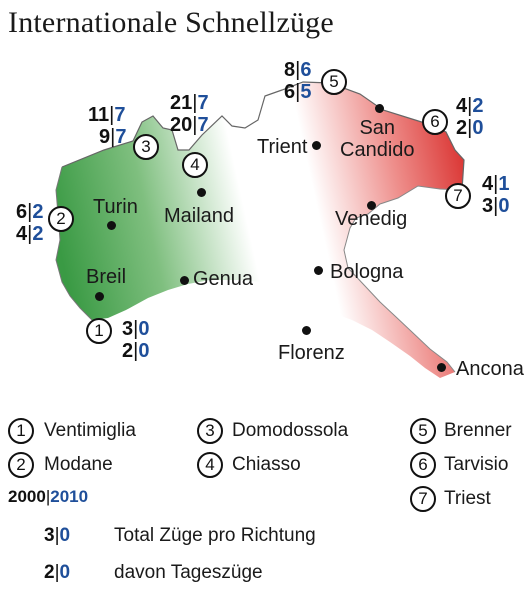  I want to click on crossing-stats-3: 11|7 9|7, so click(107, 126).